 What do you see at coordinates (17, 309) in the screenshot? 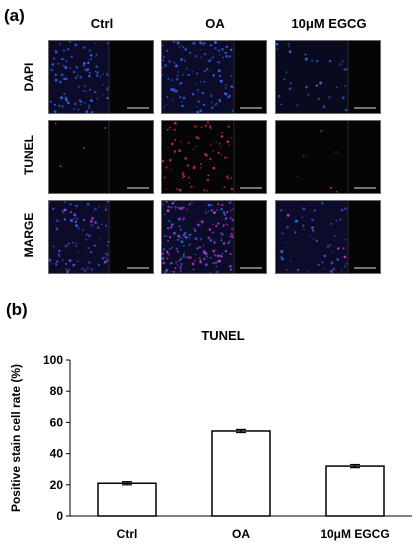
I see `panel-b-label: (b)` at bounding box center [17, 309].